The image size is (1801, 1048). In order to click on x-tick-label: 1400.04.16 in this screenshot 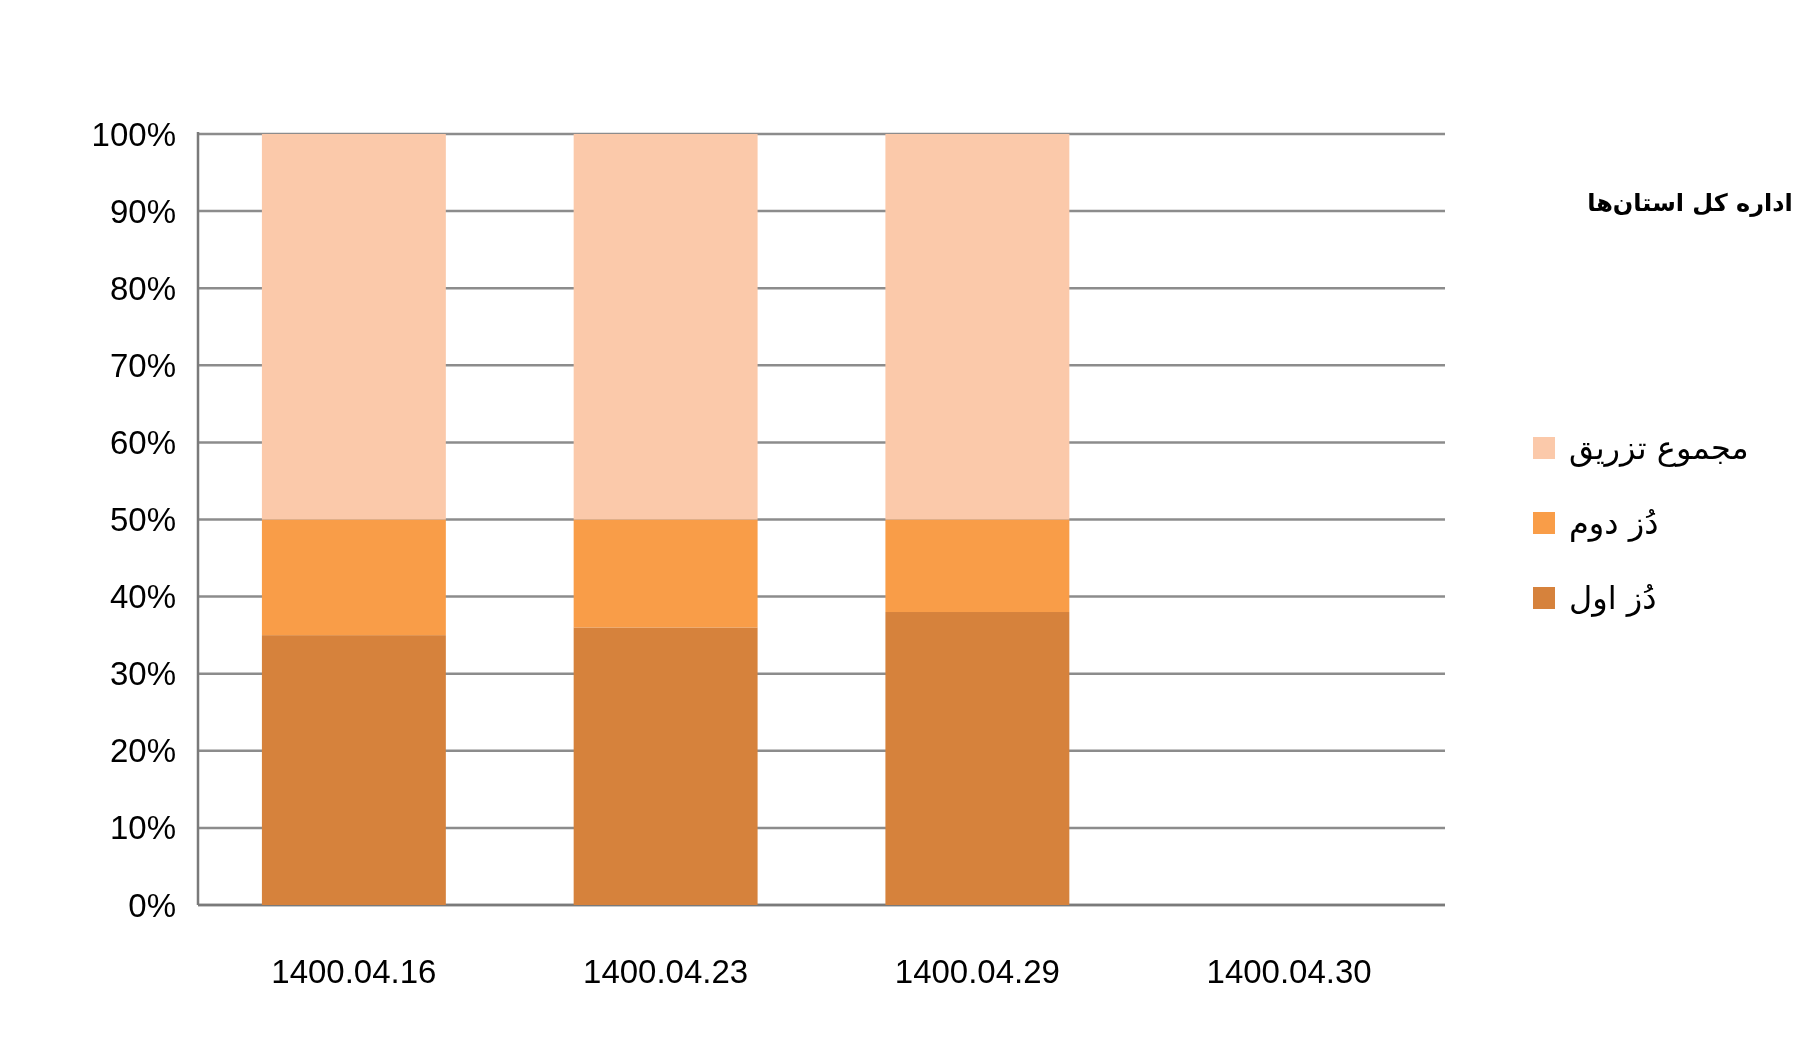, I will do `click(354, 971)`.